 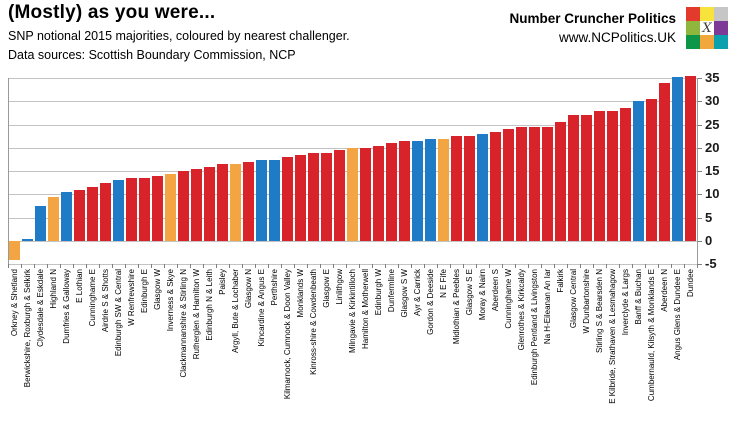 I want to click on x-axis-label: Dunfermline, so click(x=391, y=291).